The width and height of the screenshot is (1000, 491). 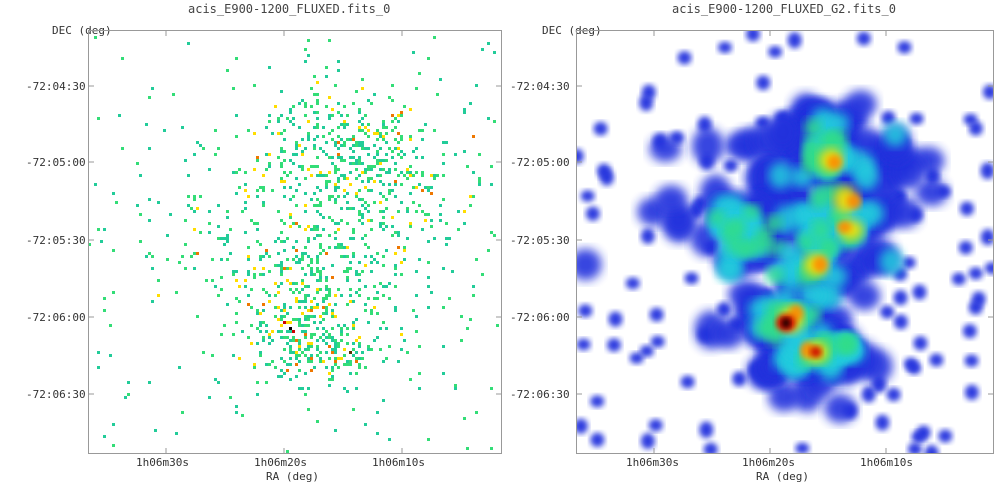 I want to click on extended-emission-mid, so click(x=763, y=245).